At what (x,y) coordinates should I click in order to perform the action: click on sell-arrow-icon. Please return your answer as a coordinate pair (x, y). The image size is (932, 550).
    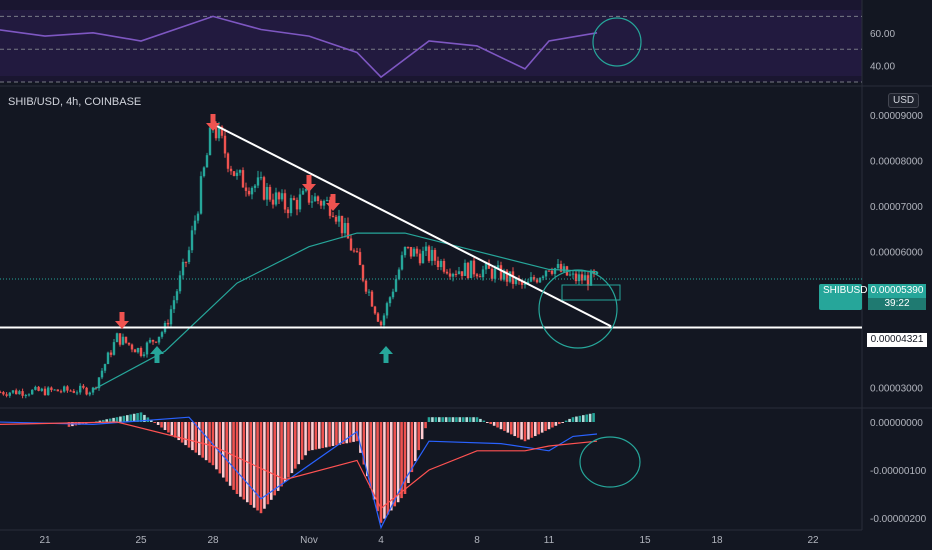
    Looking at the image, I should click on (122, 320).